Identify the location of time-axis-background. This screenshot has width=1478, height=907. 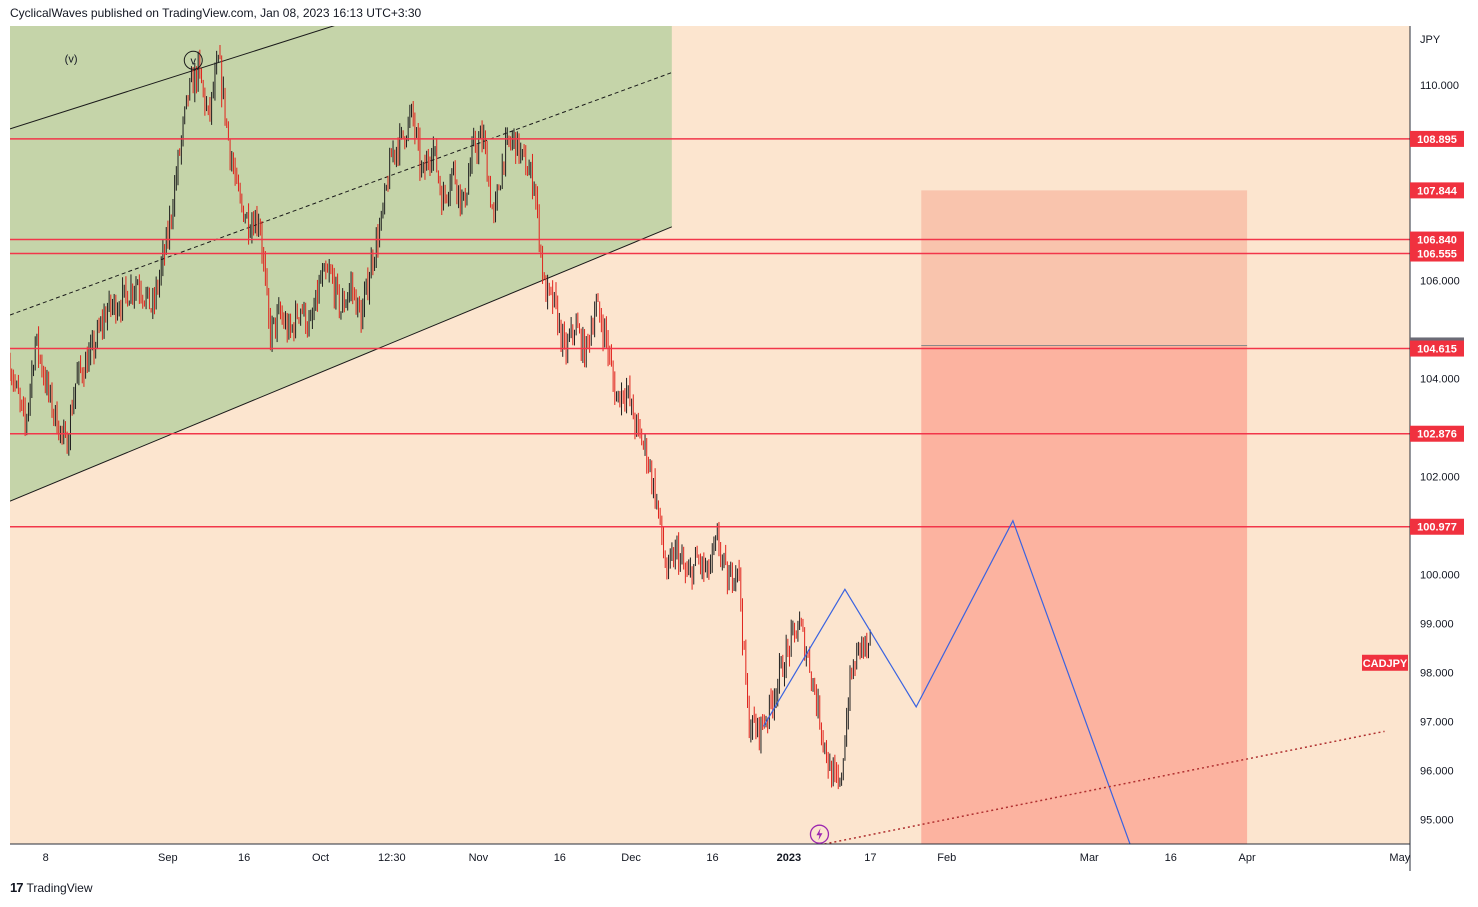
(710, 857).